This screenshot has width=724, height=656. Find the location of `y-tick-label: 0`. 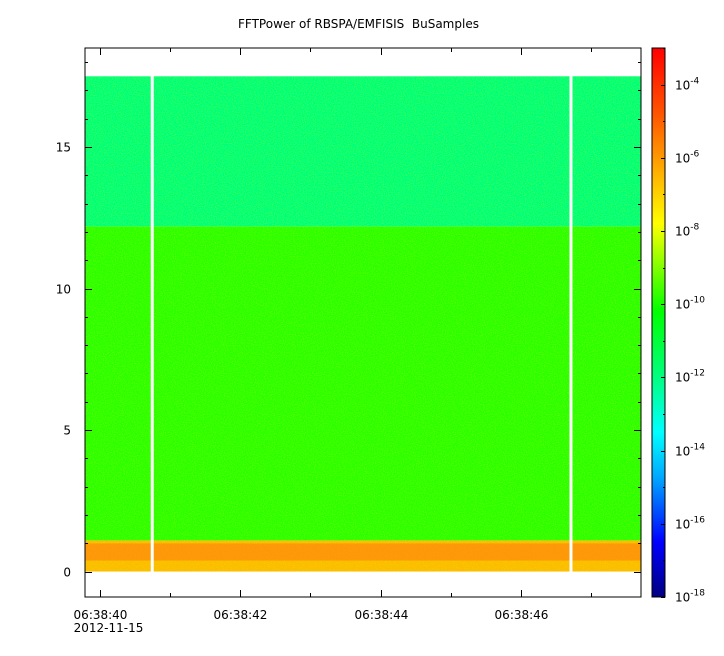

y-tick-label: 0 is located at coordinates (67, 573).